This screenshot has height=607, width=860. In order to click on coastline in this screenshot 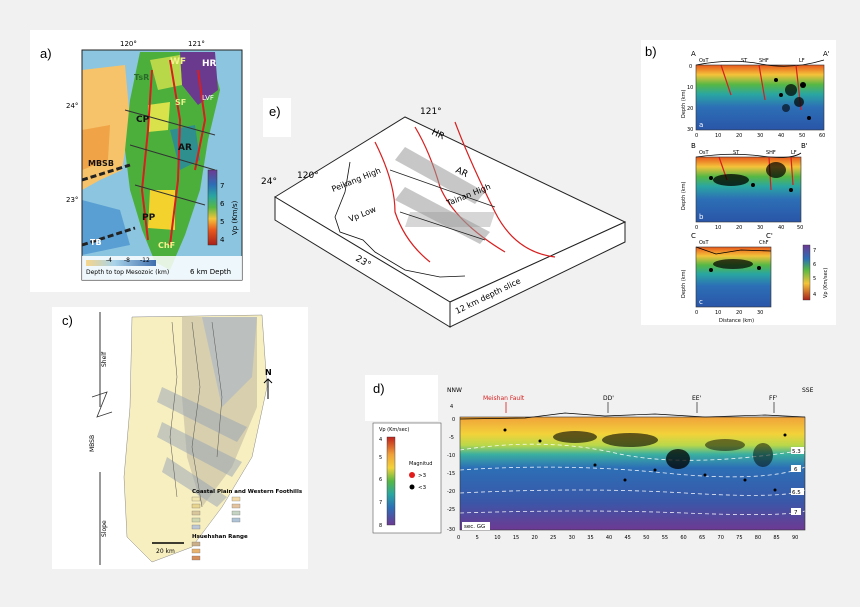, I will do `click(400, 219)`.